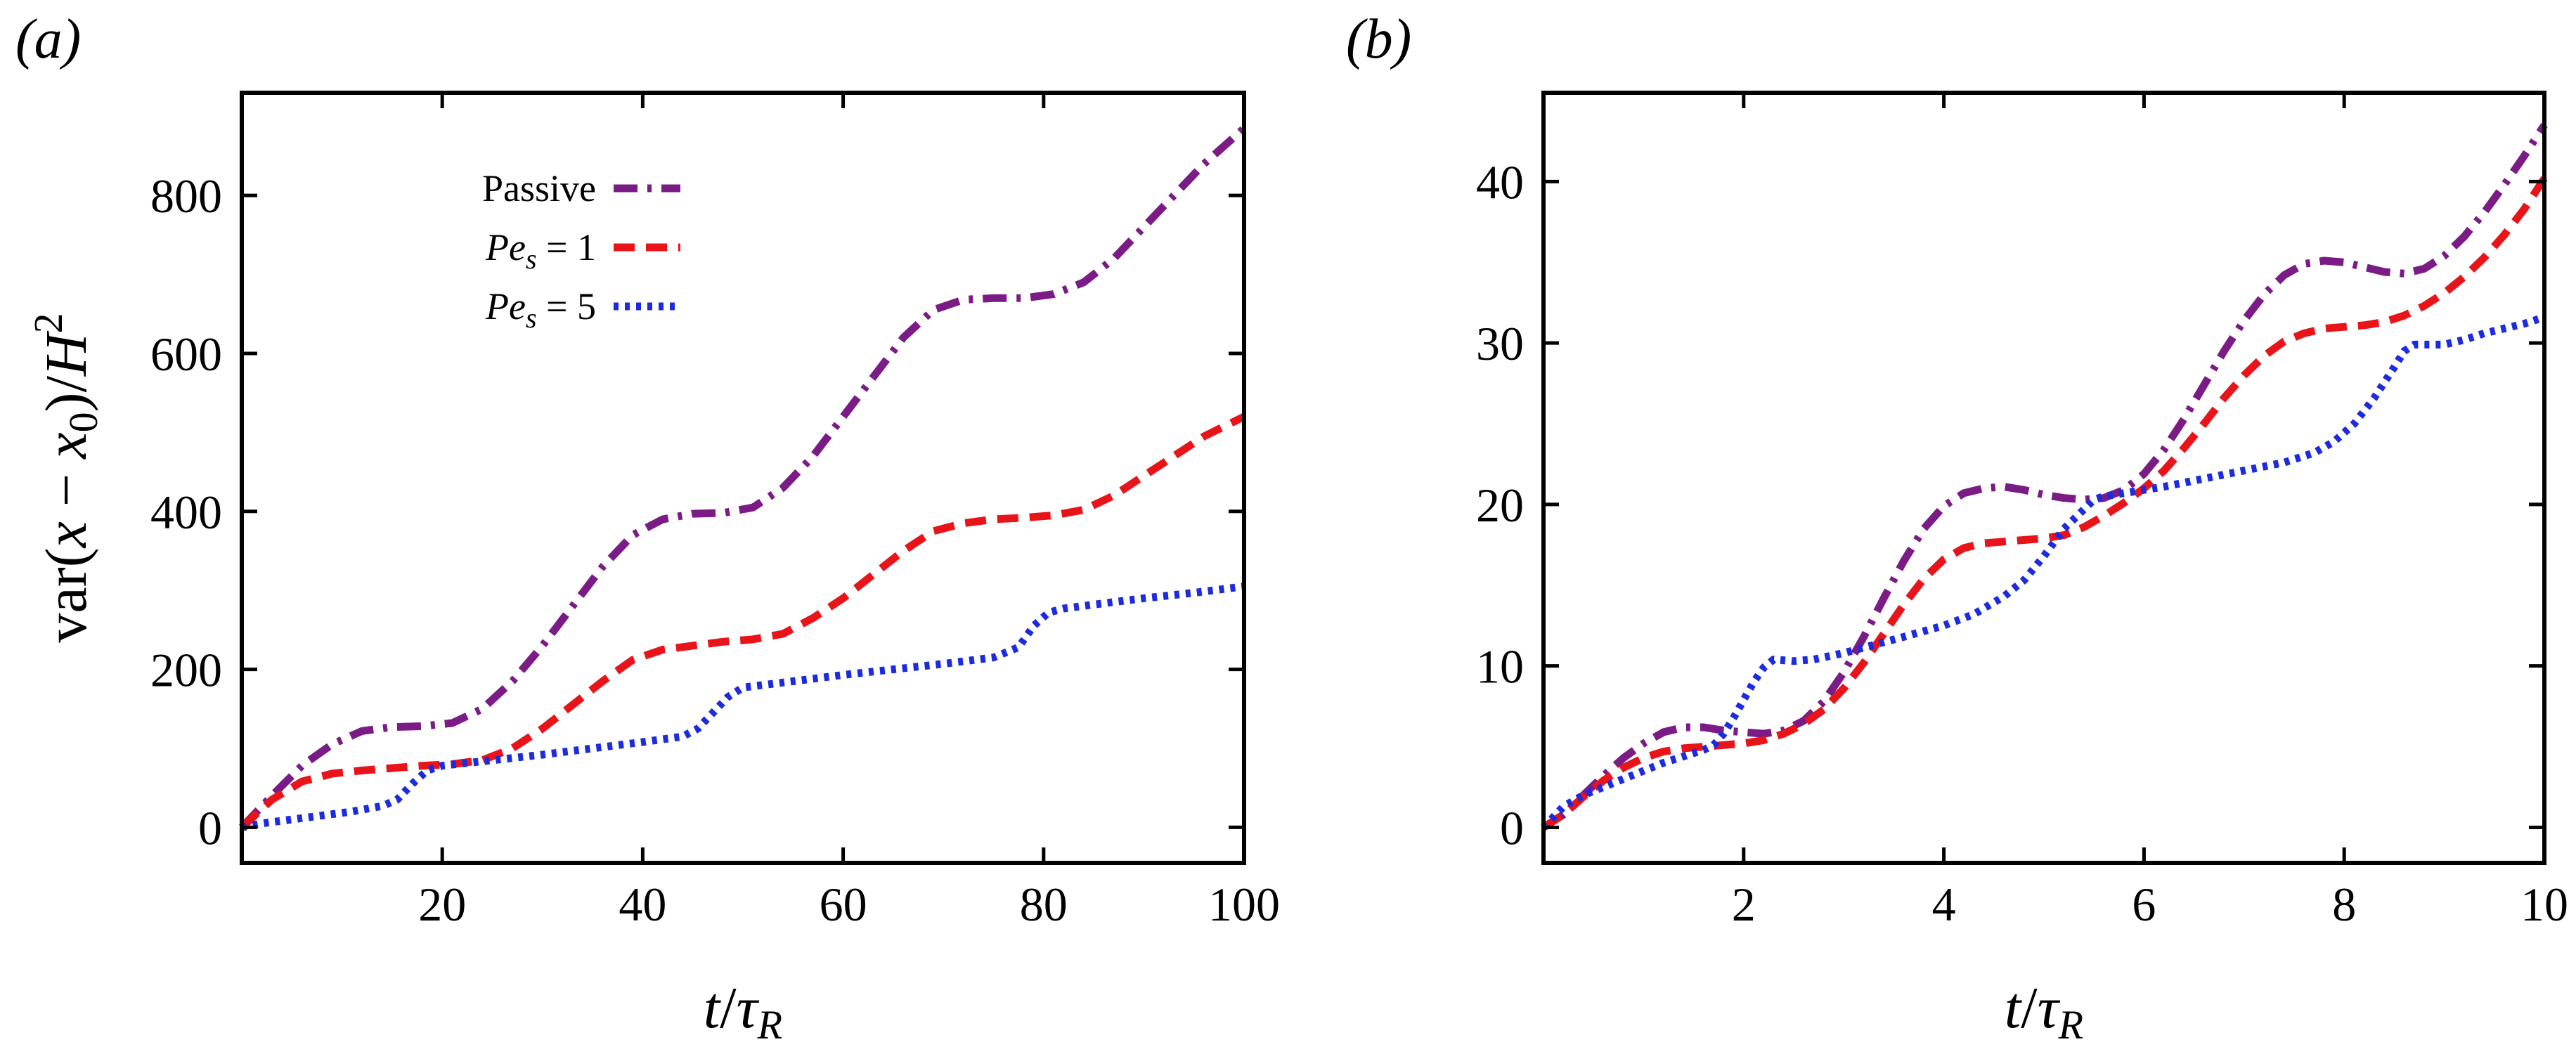 This screenshot has height=1047, width=2576. Describe the element at coordinates (1379, 39) in the screenshot. I see `panel-b-label: (b)` at that location.